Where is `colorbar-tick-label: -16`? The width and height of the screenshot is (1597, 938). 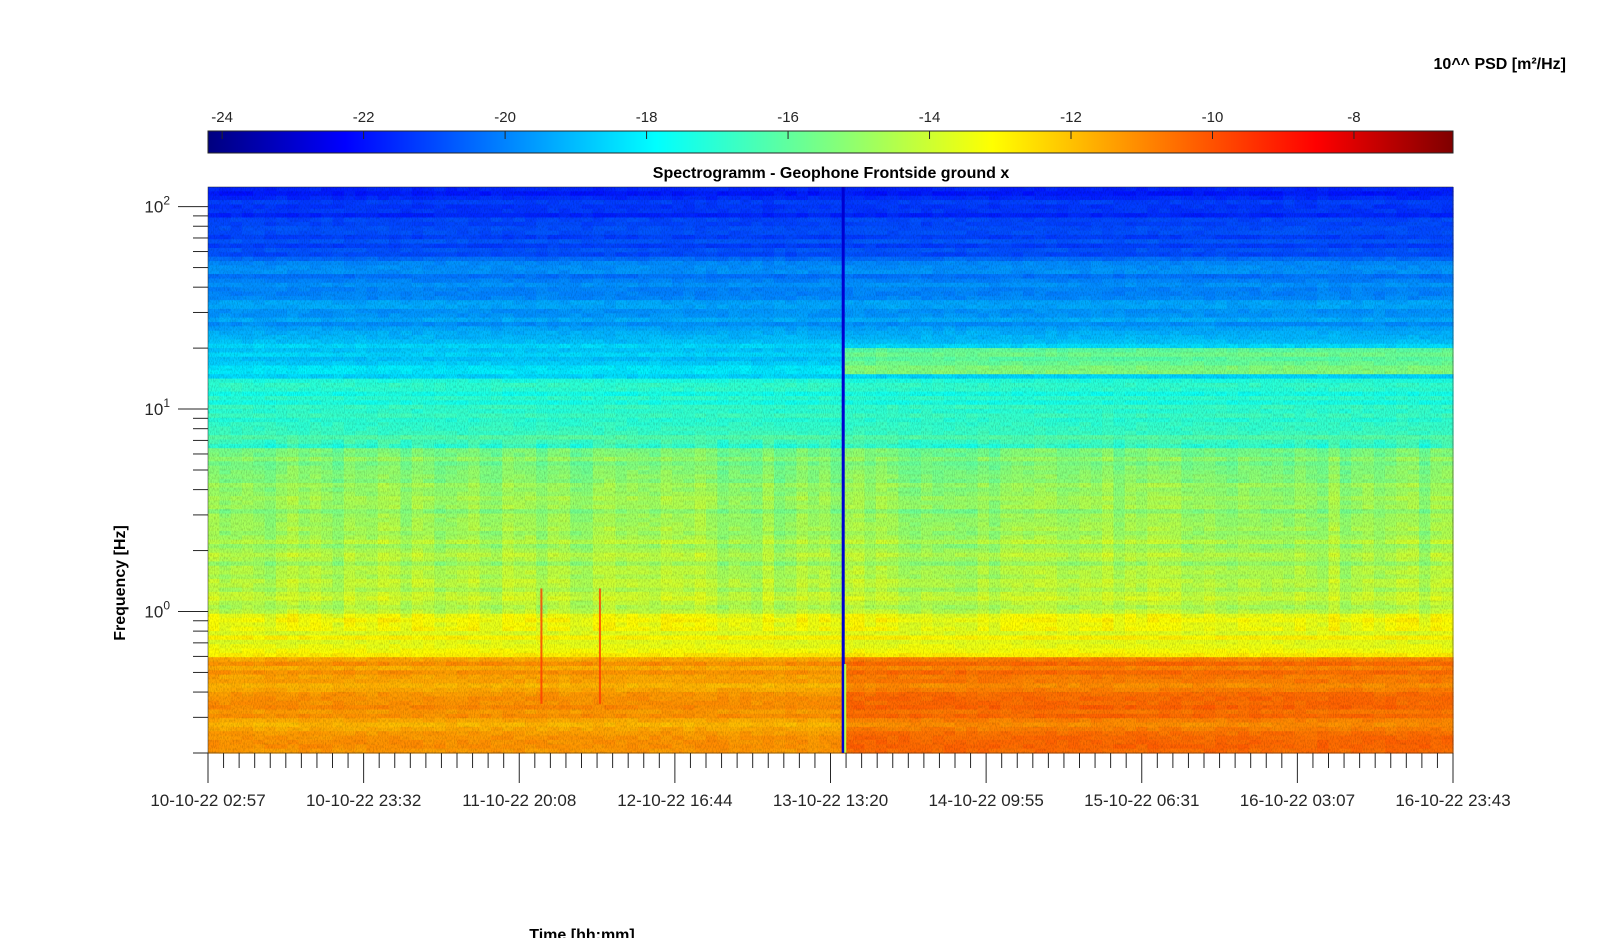 colorbar-tick-label: -16 is located at coordinates (788, 117).